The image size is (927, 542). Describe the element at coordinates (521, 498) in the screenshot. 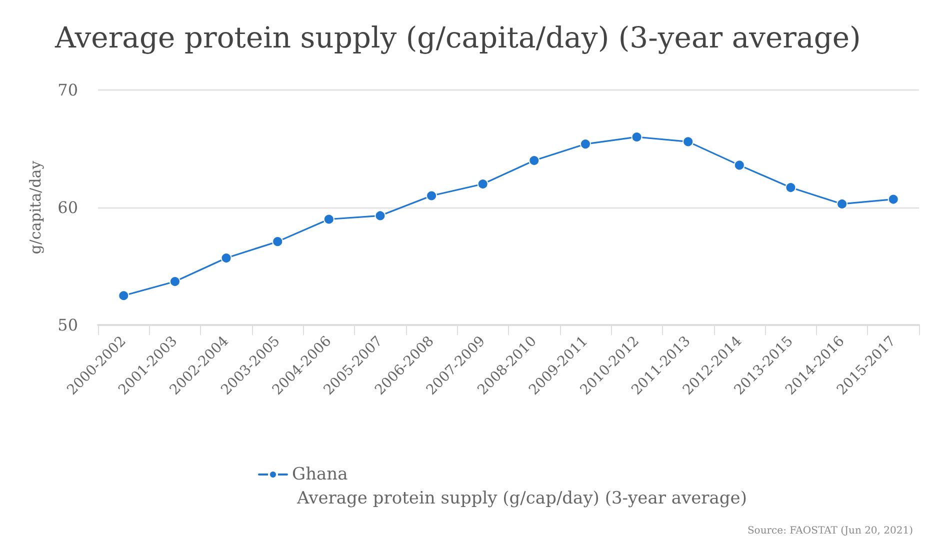

I see `text: Average protein supply (g/cap/day) (3-year average)` at that location.